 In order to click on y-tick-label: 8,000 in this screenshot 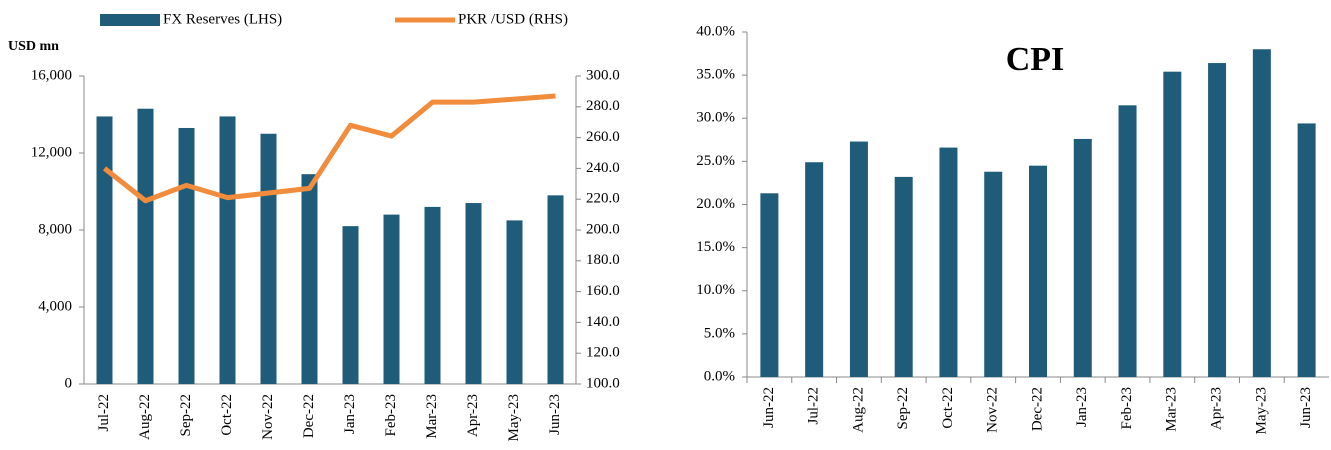, I will do `click(55, 229)`.